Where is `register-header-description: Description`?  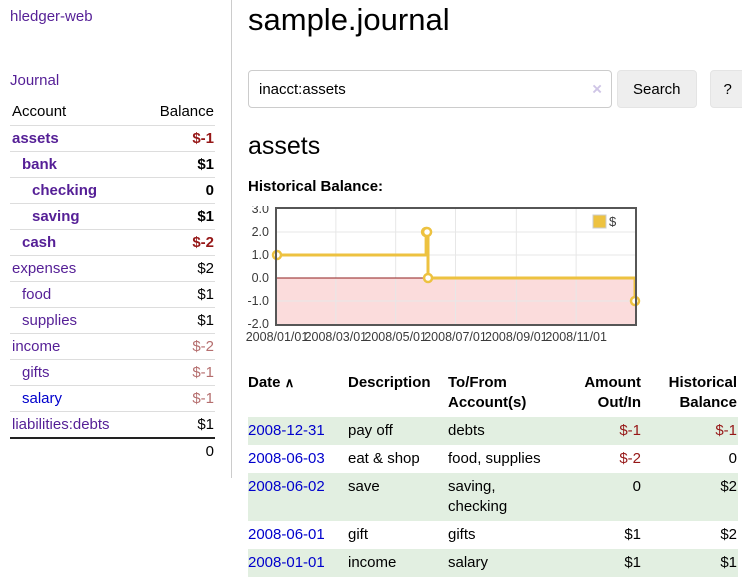
register-header-description: Description is located at coordinates (389, 382).